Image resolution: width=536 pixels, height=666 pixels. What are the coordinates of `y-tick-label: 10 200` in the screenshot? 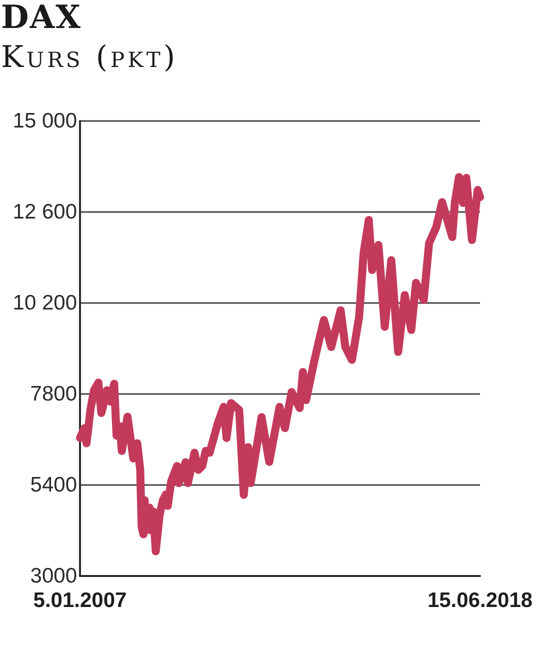 It's located at (44, 303).